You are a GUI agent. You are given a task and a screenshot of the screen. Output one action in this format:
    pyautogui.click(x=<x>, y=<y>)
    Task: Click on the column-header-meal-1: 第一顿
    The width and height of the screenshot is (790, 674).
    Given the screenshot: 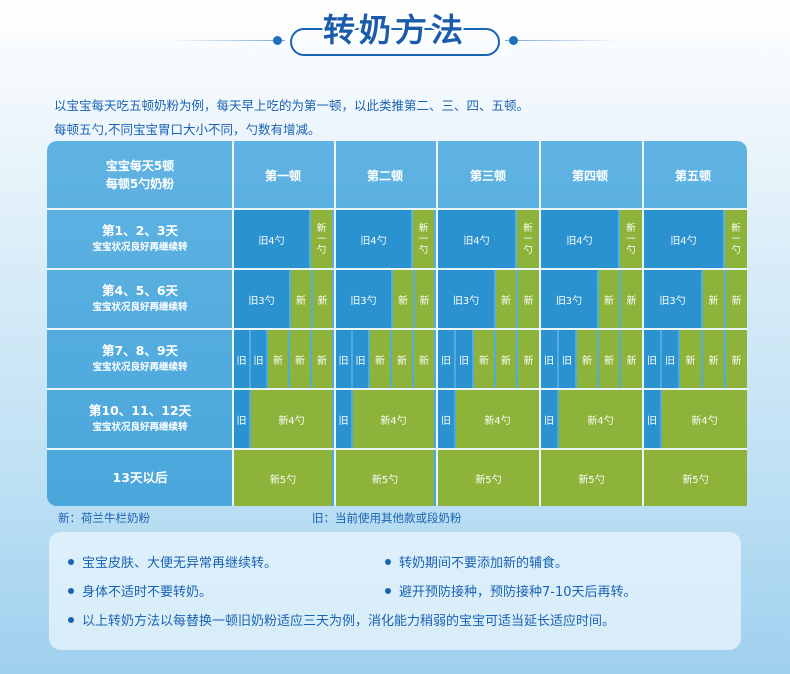 What is the action you would take?
    pyautogui.click(x=282, y=175)
    